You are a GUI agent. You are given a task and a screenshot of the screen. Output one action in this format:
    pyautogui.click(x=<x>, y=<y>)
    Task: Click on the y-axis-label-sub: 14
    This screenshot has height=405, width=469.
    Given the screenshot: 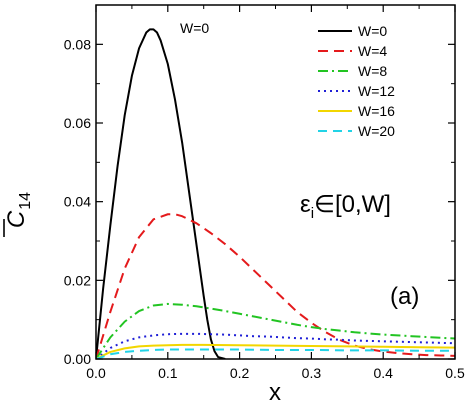 What is the action you would take?
    pyautogui.click(x=25, y=201)
    